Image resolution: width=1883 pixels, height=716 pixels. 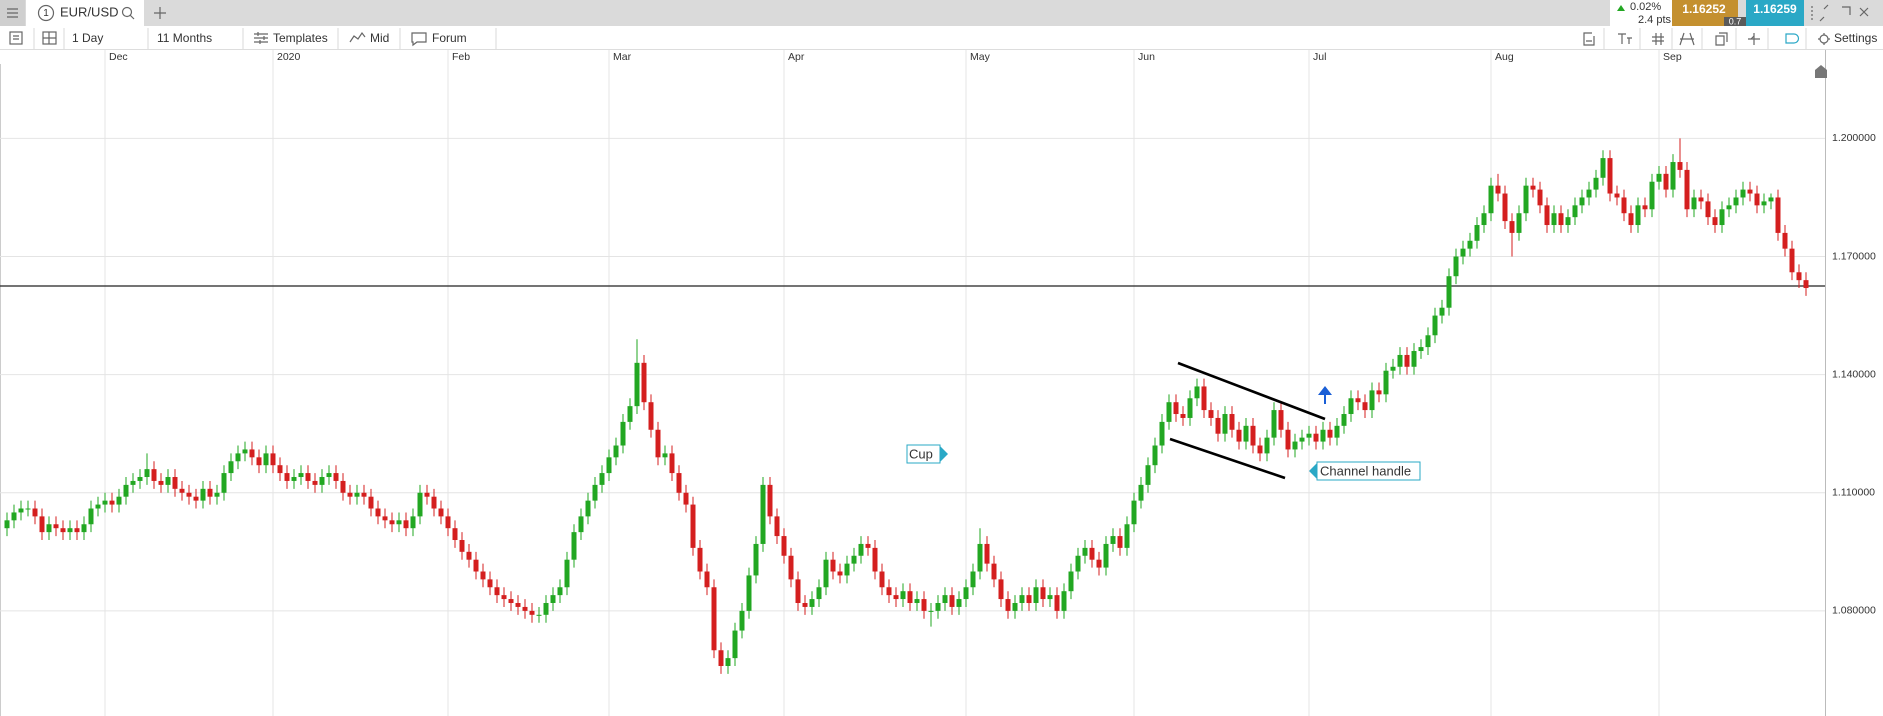 I want to click on settings-button: Settings, so click(x=1855, y=38).